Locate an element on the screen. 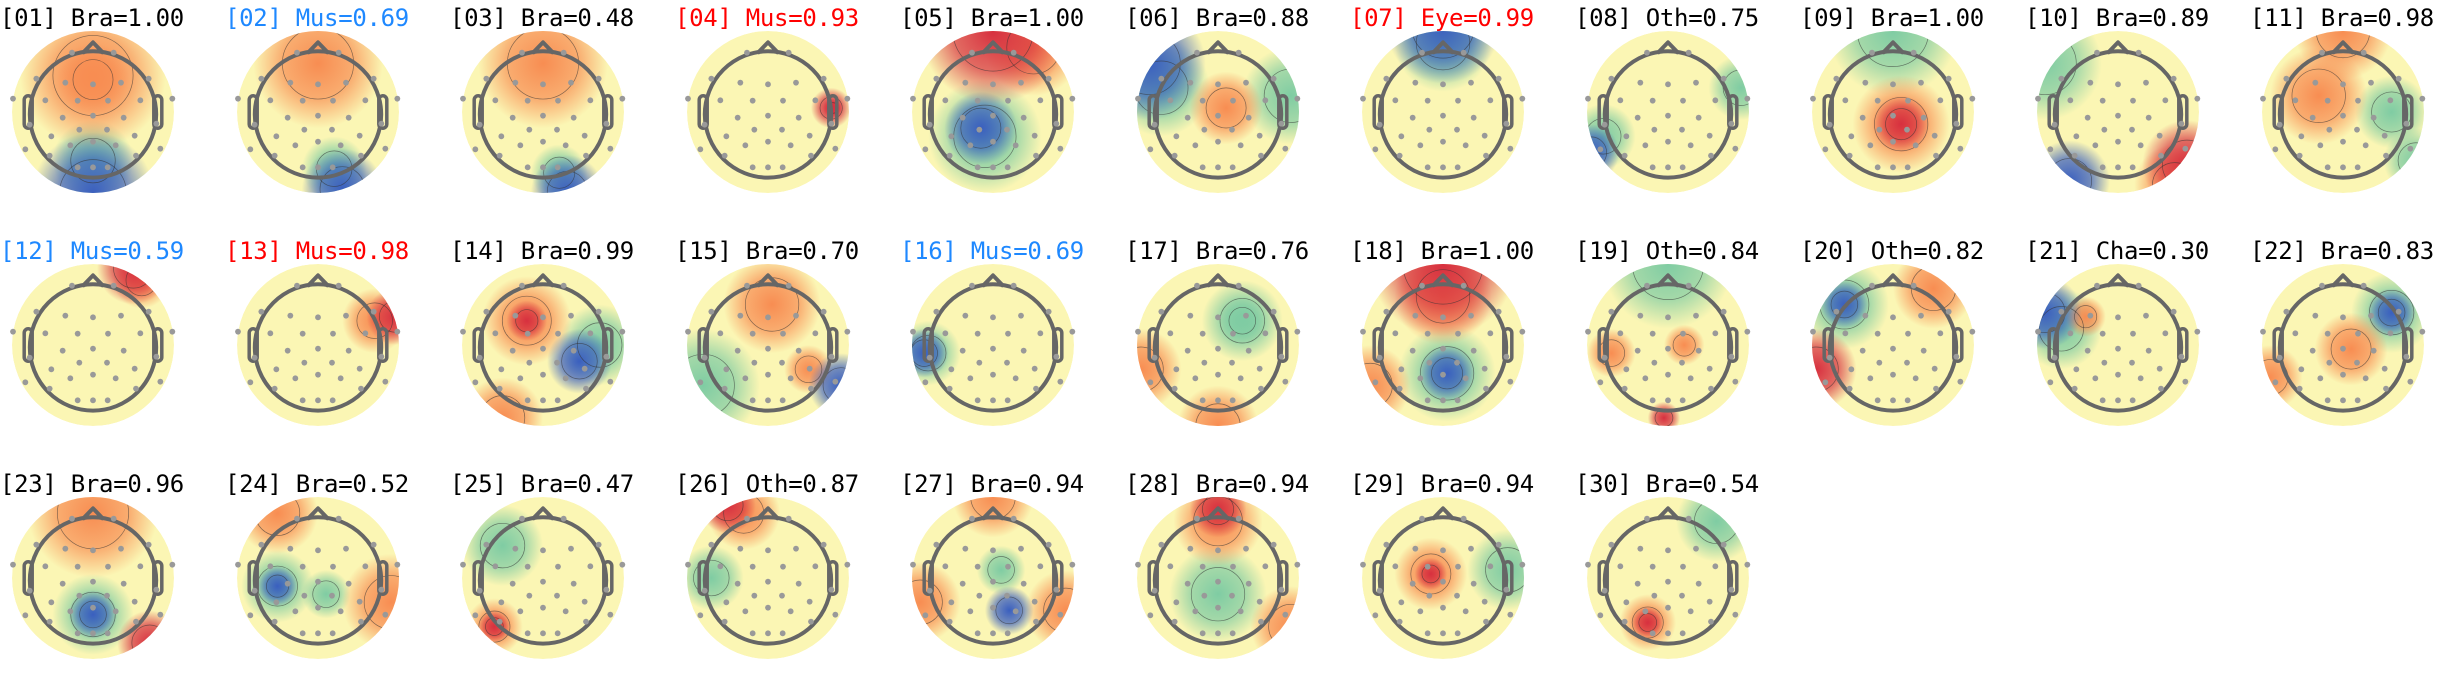 The height and width of the screenshot is (699, 2438). component-04: [04] Mus=0.93 is located at coordinates (787, 116).